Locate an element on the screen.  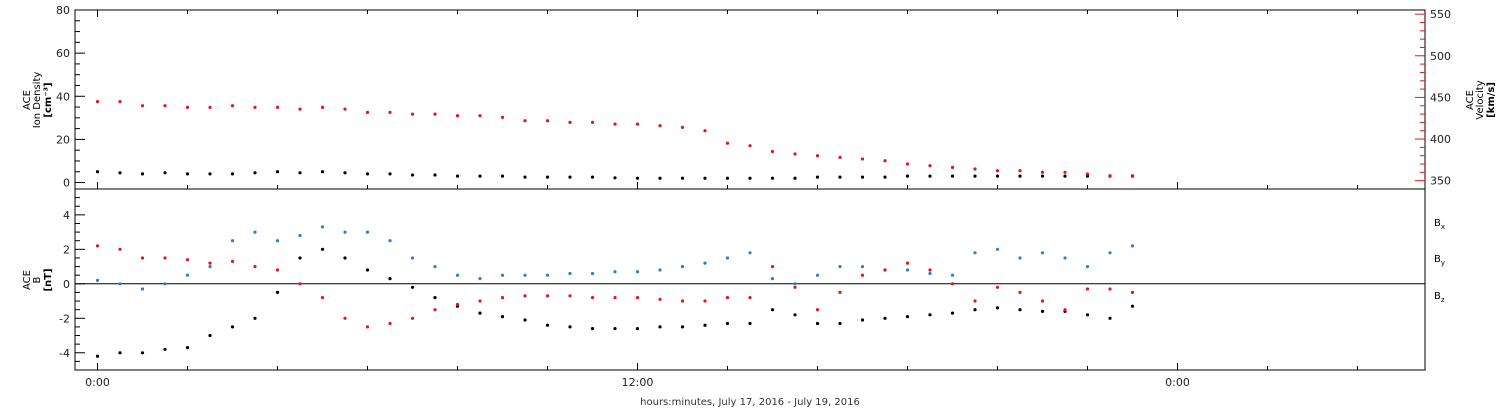
x-tick-label: 0:00 is located at coordinates (97, 382).